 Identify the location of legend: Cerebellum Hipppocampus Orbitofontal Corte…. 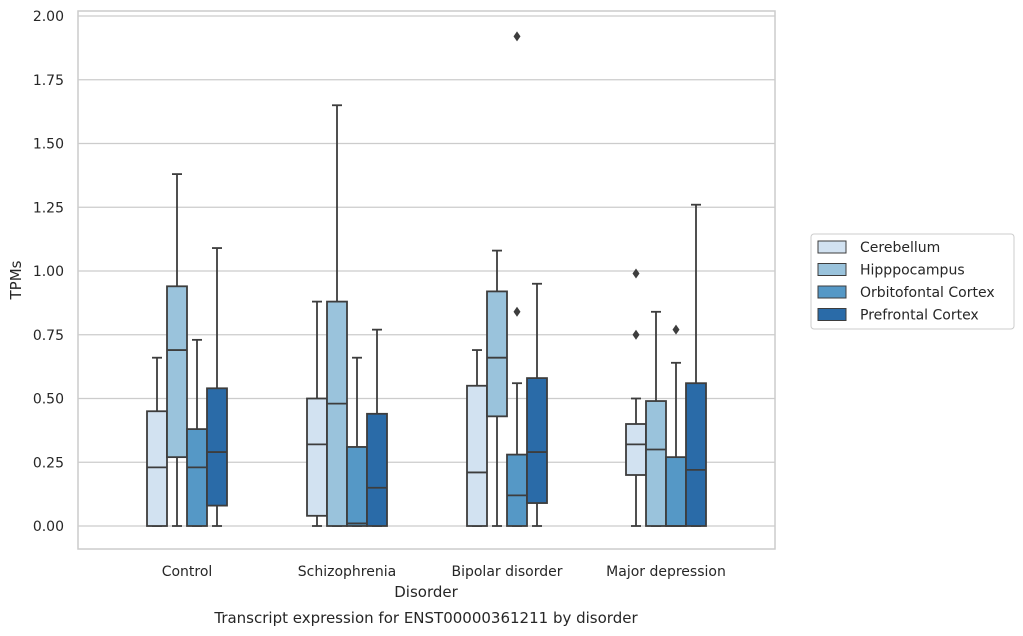
(912, 281).